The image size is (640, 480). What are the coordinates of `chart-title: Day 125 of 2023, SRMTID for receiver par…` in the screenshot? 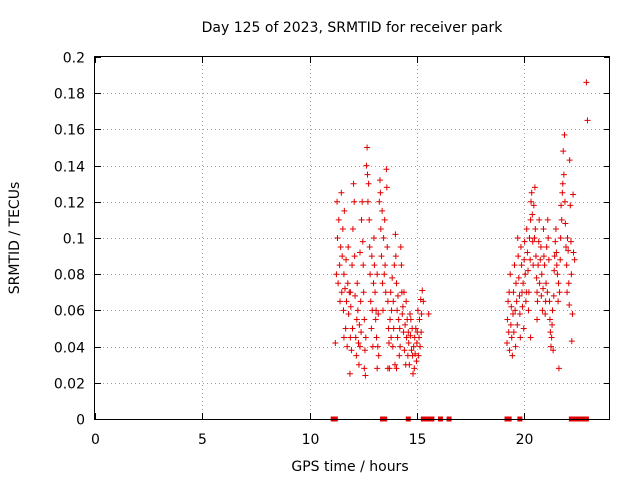 It's located at (353, 28).